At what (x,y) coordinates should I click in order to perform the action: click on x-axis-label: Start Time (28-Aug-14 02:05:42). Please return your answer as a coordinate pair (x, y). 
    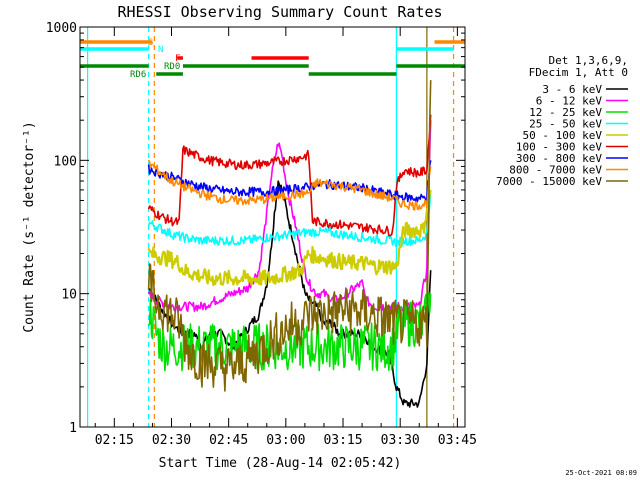
    Looking at the image, I should click on (280, 463).